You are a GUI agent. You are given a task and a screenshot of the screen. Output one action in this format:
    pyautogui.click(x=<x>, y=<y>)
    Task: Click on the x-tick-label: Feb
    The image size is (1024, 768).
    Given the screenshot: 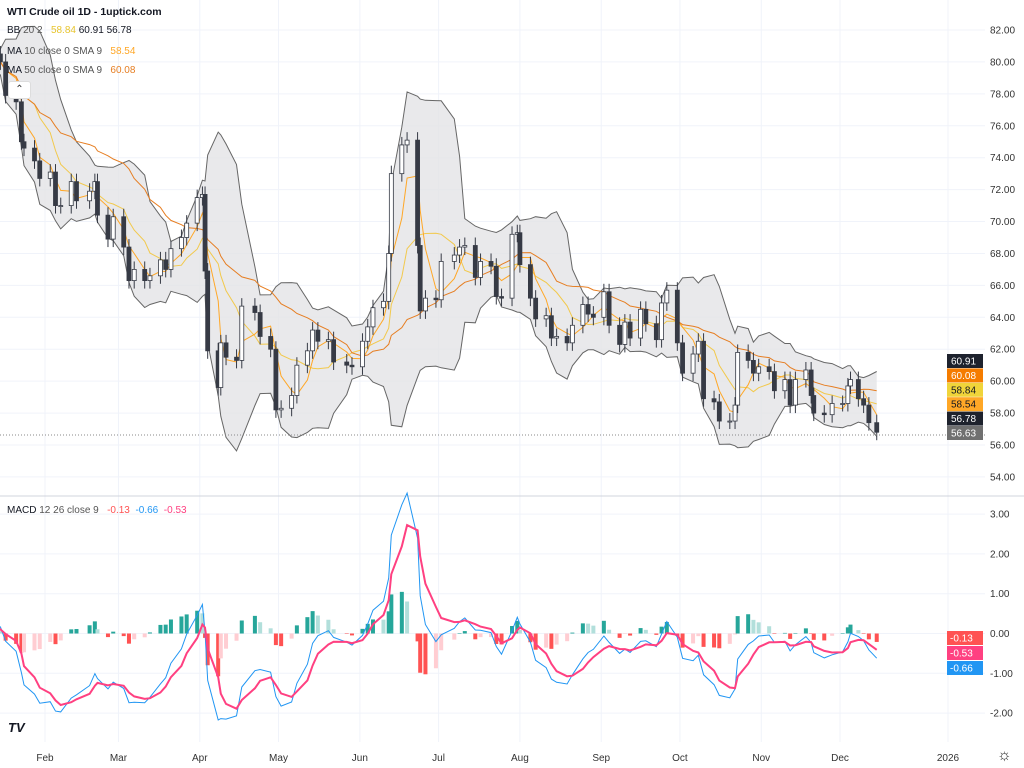 What is the action you would take?
    pyautogui.click(x=45, y=758)
    